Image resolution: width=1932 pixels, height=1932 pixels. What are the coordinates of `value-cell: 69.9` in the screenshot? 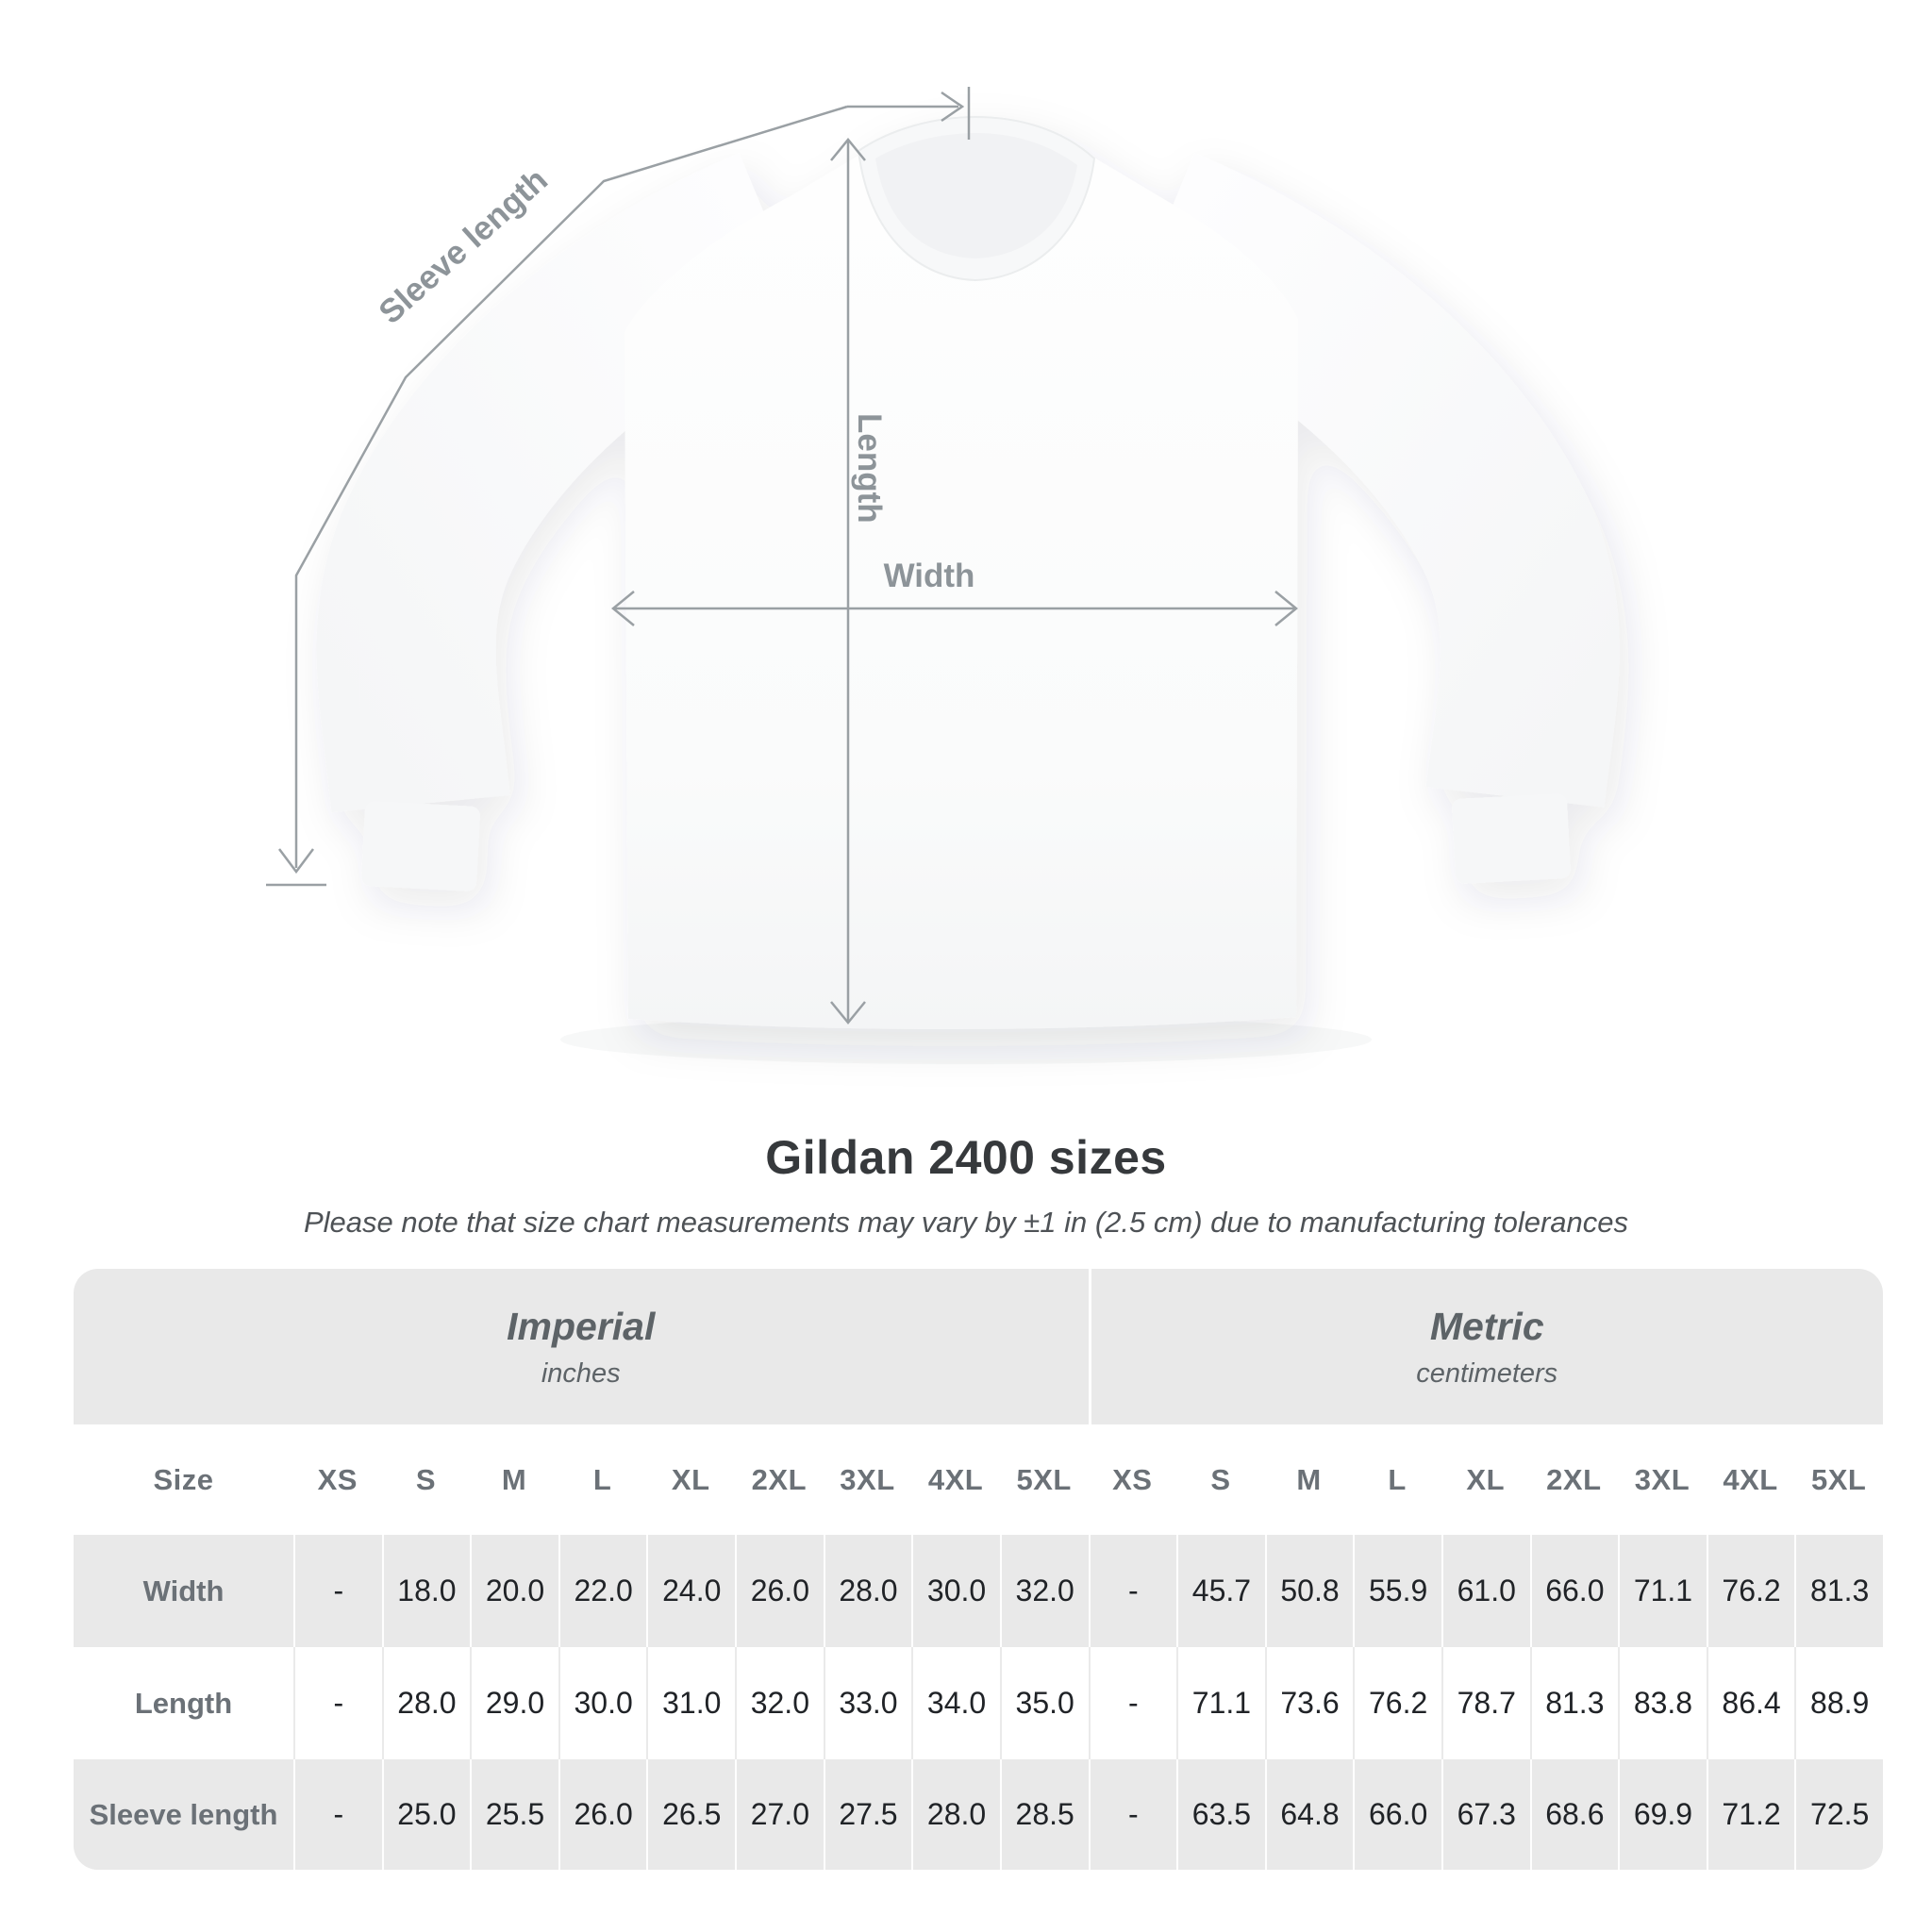 It's located at (1662, 1814).